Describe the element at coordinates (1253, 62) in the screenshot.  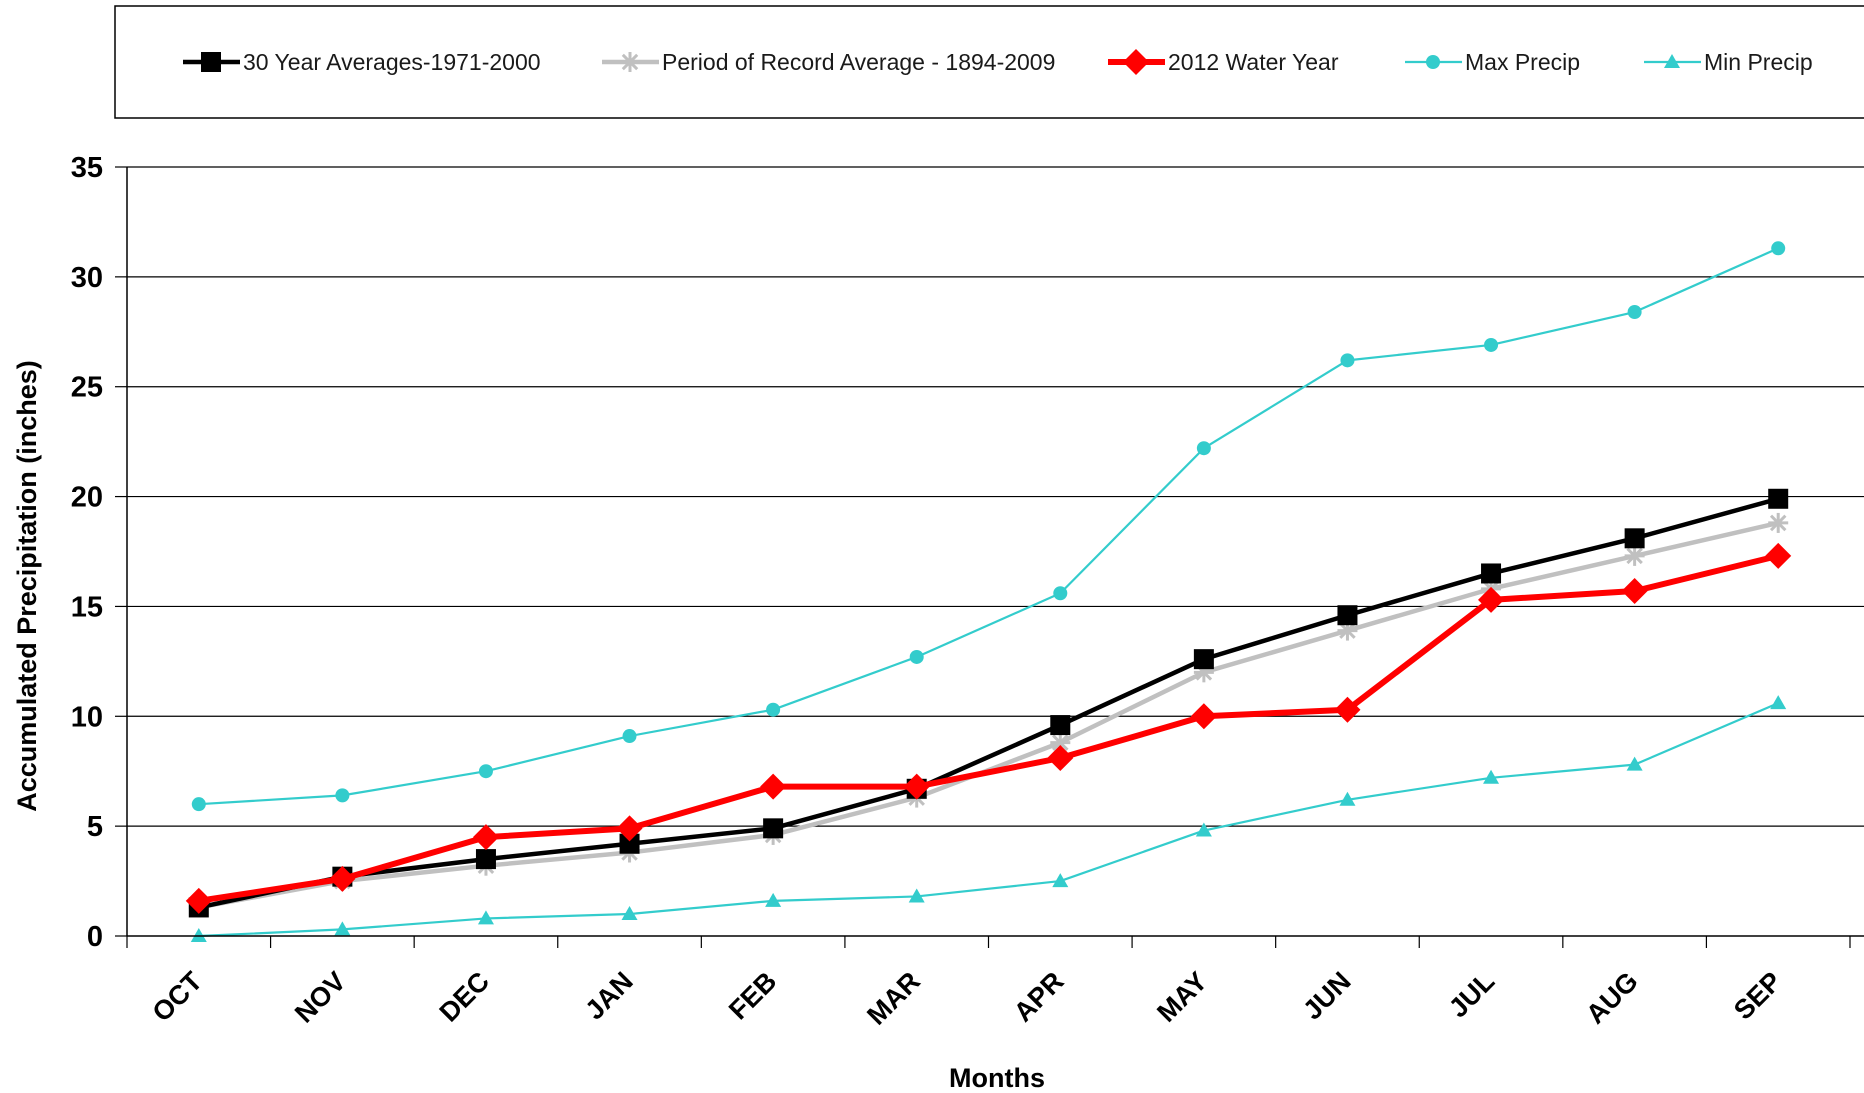
I see `legend-label: 2012 Water Year` at that location.